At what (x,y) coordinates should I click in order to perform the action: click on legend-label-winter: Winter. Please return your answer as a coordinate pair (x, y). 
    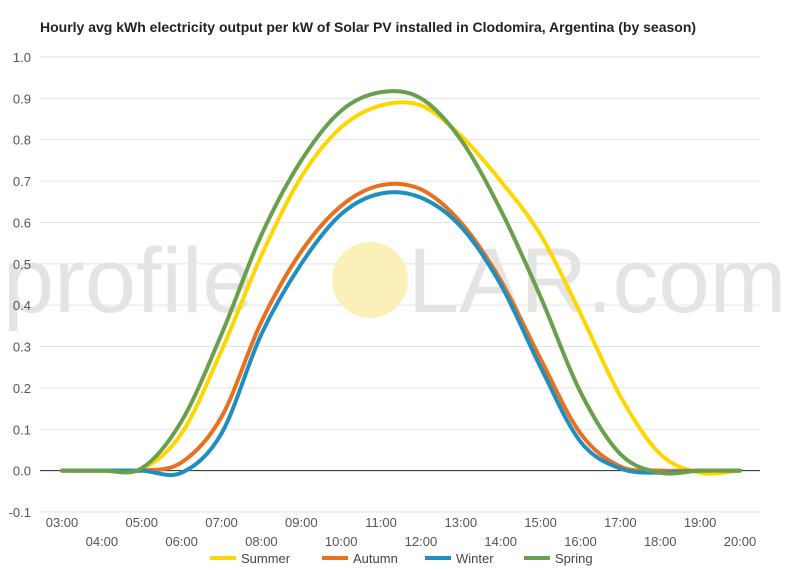
    Looking at the image, I should click on (475, 558).